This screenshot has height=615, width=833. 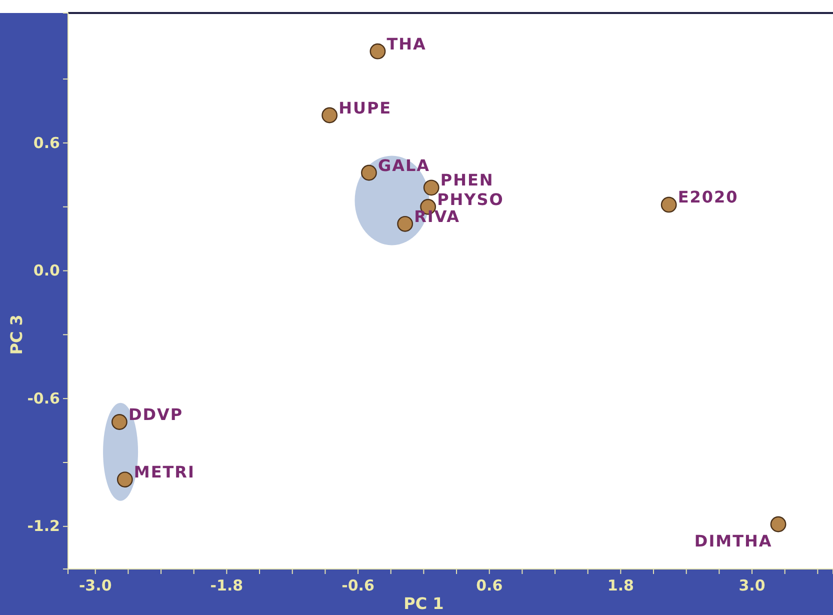 I want to click on y-axis-title: PC 3, so click(x=16, y=334).